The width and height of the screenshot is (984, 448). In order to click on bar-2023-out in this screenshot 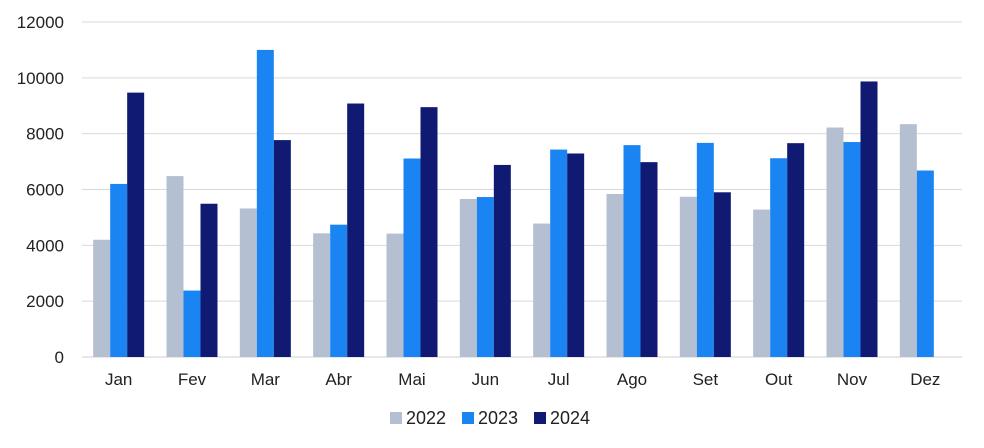, I will do `click(779, 257)`.